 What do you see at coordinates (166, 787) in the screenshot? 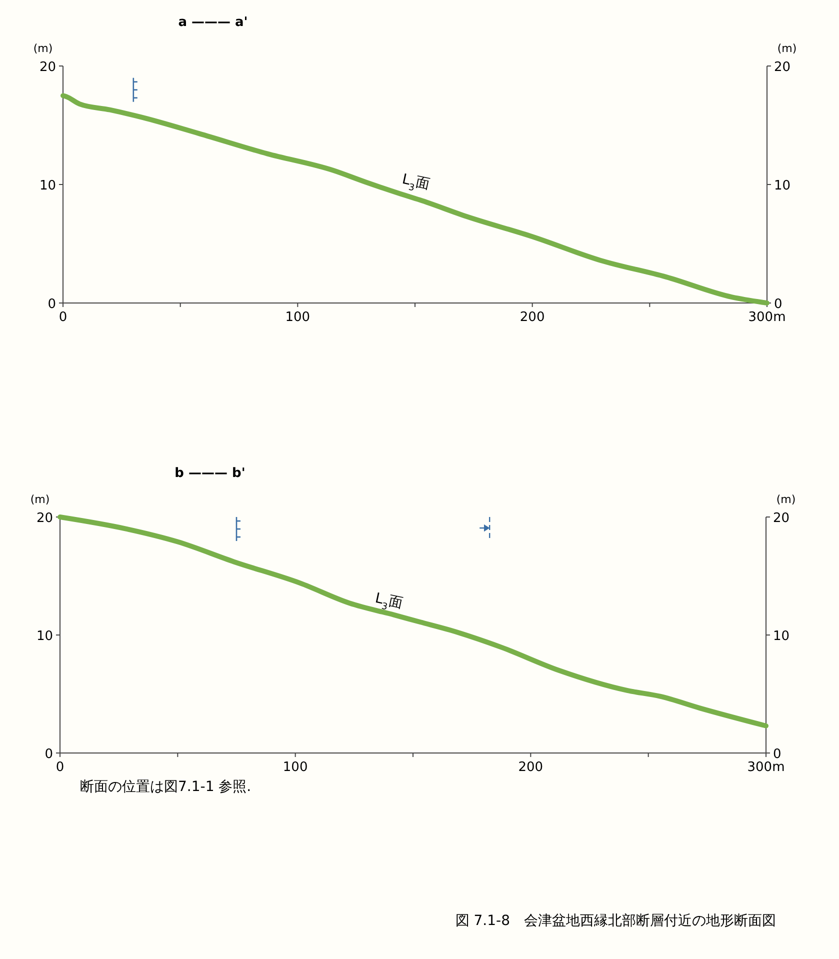
I see `text: 断面の位置は図7.1-1 参照.` at bounding box center [166, 787].